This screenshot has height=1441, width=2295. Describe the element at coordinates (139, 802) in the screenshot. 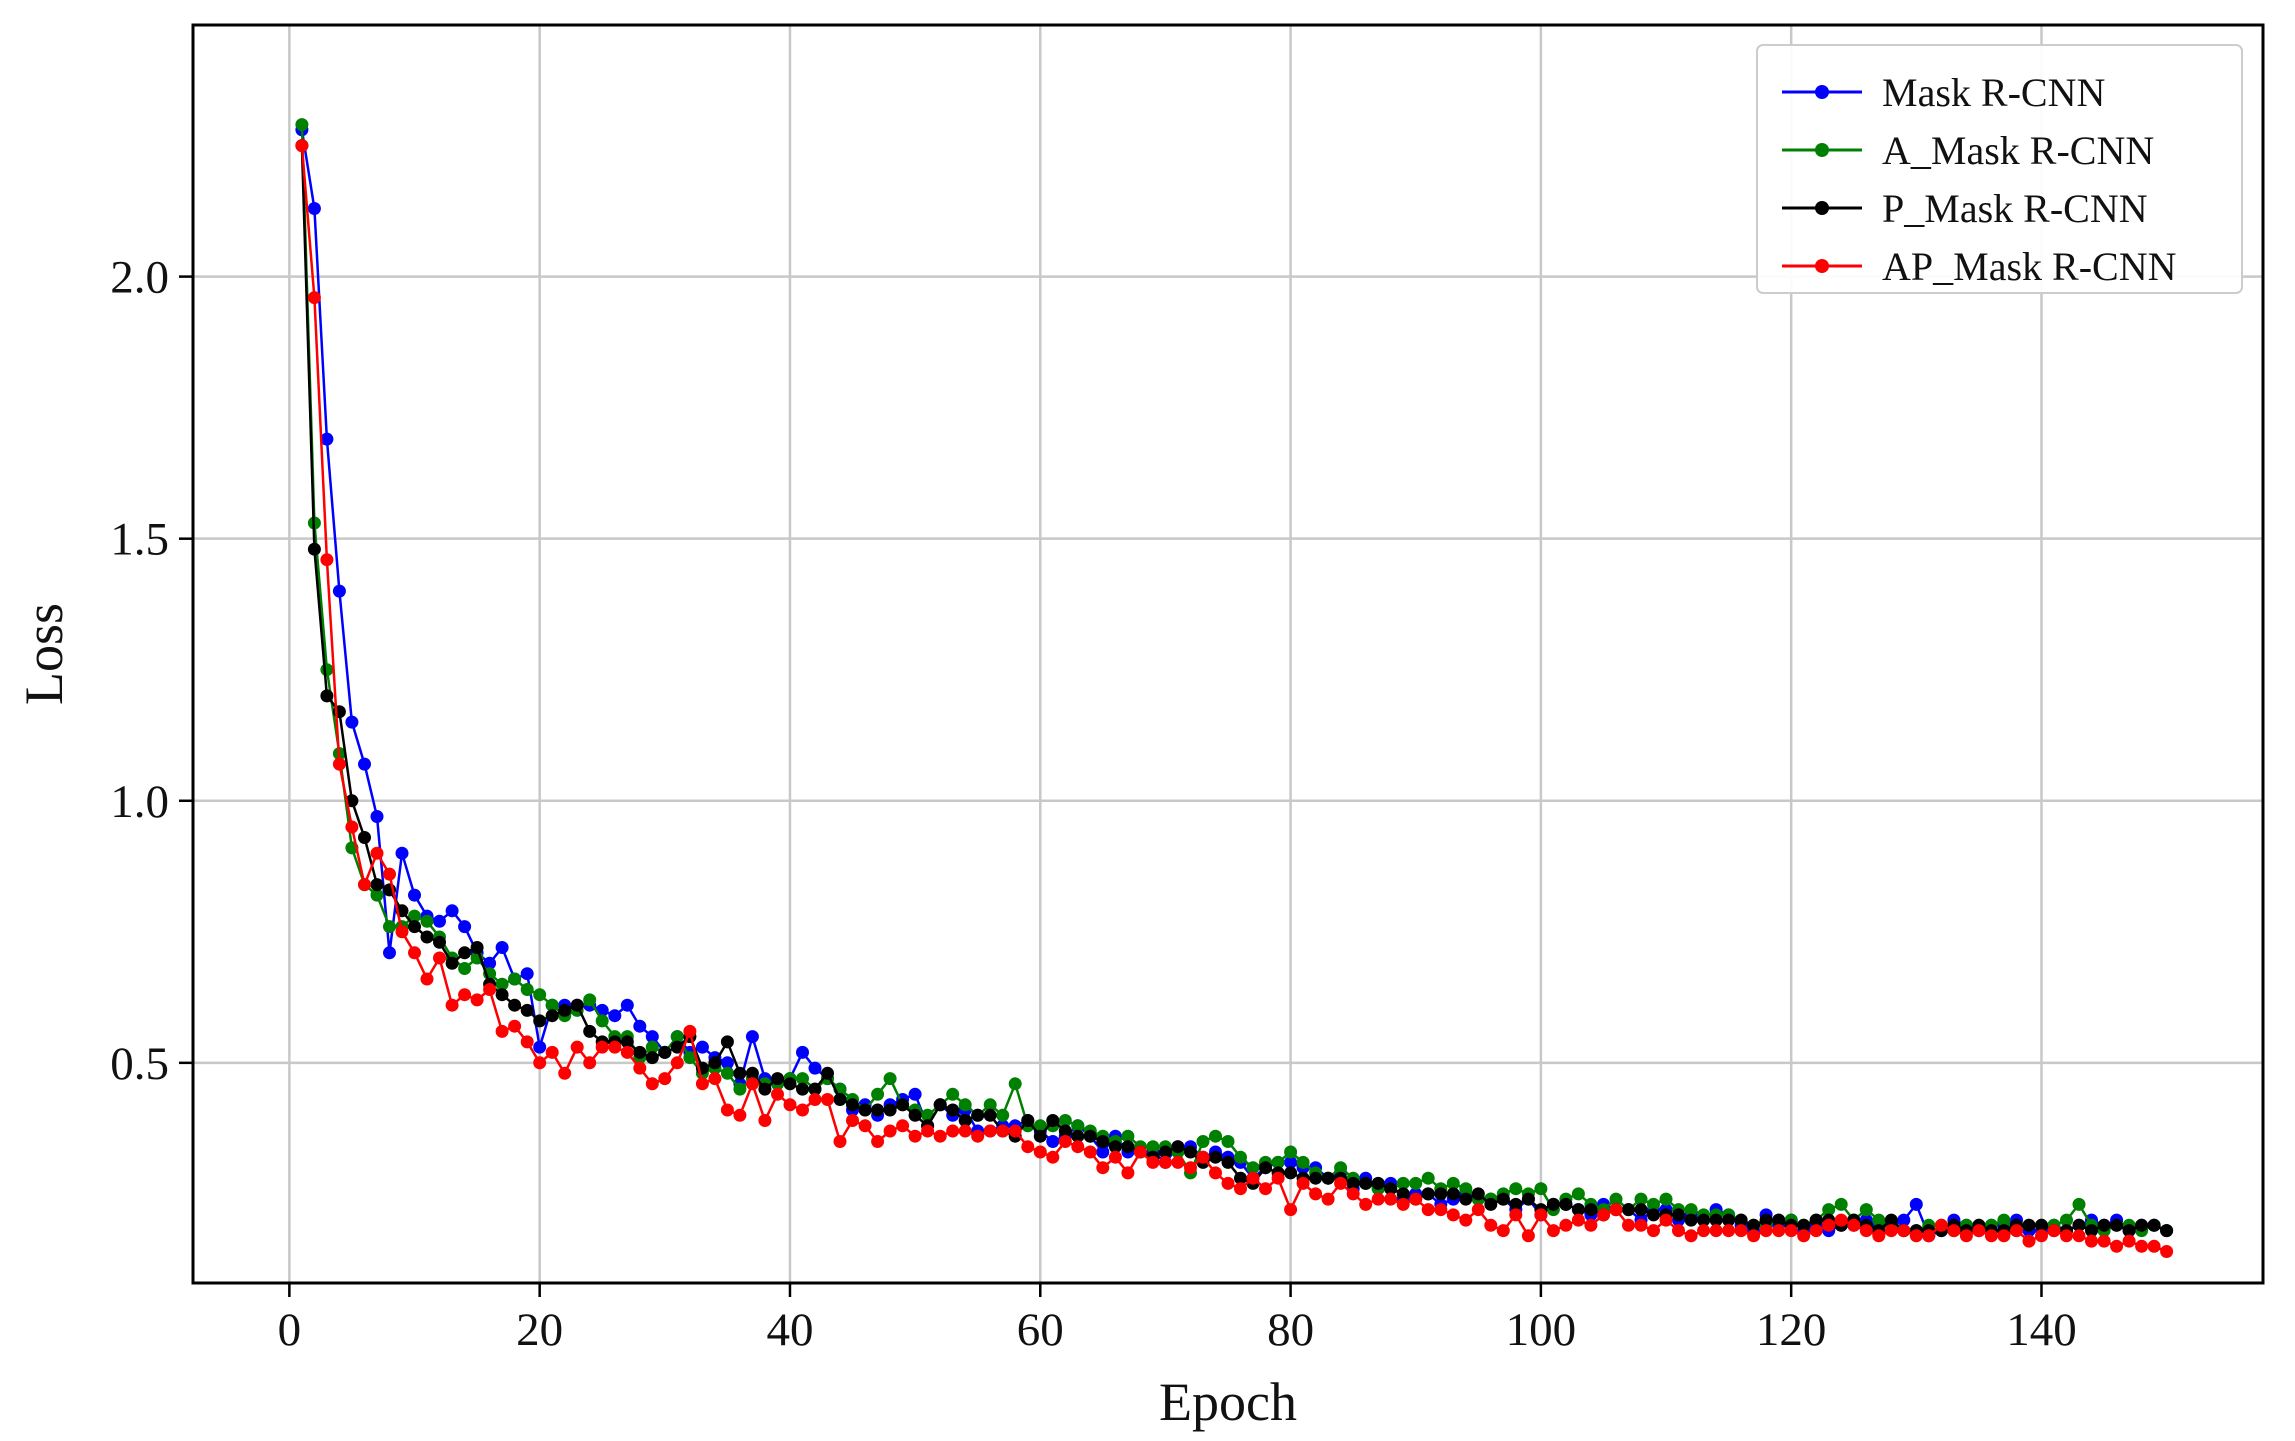

I see `y-tick-label: 1.0` at that location.